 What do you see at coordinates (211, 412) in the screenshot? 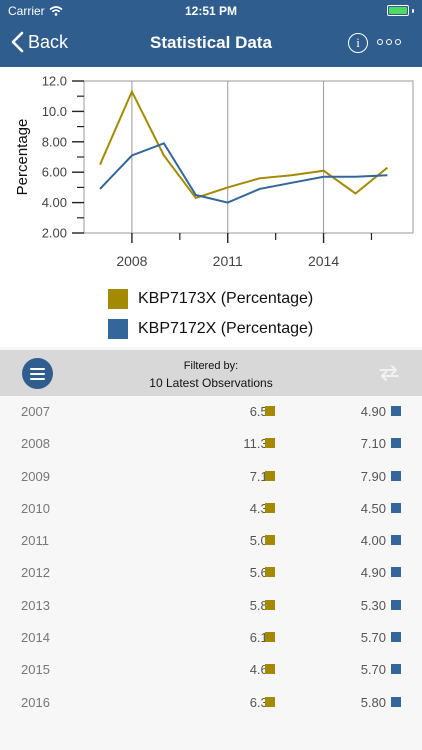
I see `table-row: 2007 6.50 4.90` at bounding box center [211, 412].